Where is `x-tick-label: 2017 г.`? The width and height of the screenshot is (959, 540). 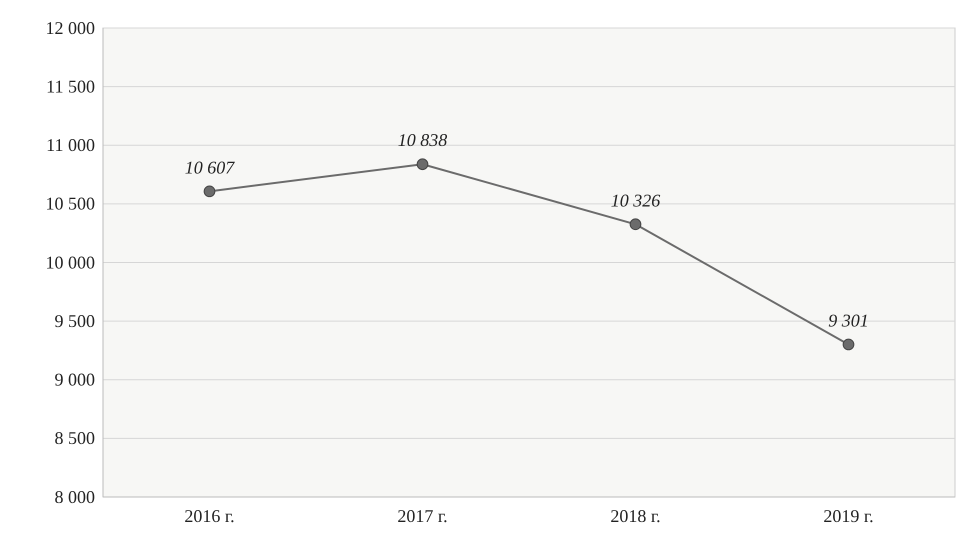
x-tick-label: 2017 г. is located at coordinates (422, 516).